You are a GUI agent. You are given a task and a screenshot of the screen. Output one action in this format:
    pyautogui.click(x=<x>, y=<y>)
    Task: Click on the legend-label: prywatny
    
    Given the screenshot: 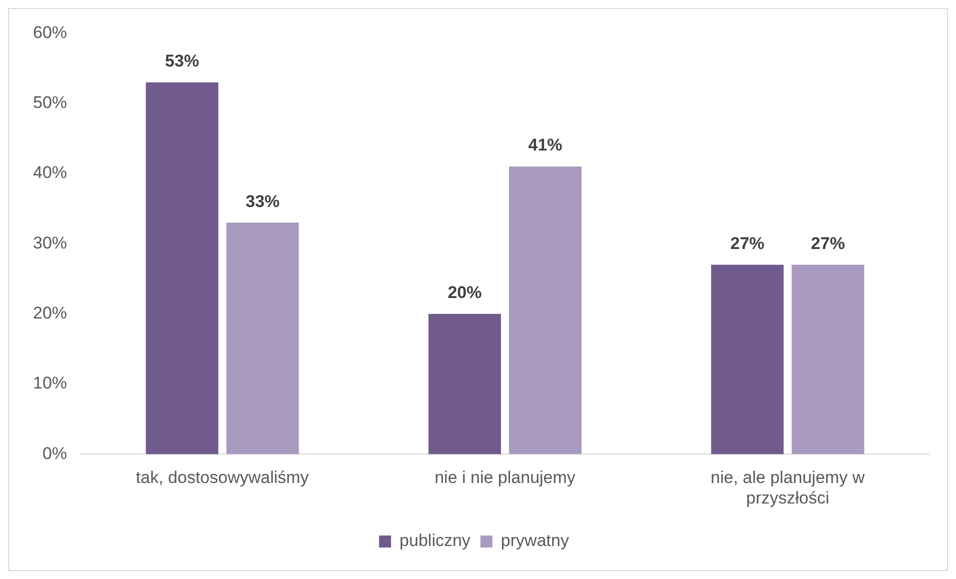 What is the action you would take?
    pyautogui.click(x=535, y=540)
    